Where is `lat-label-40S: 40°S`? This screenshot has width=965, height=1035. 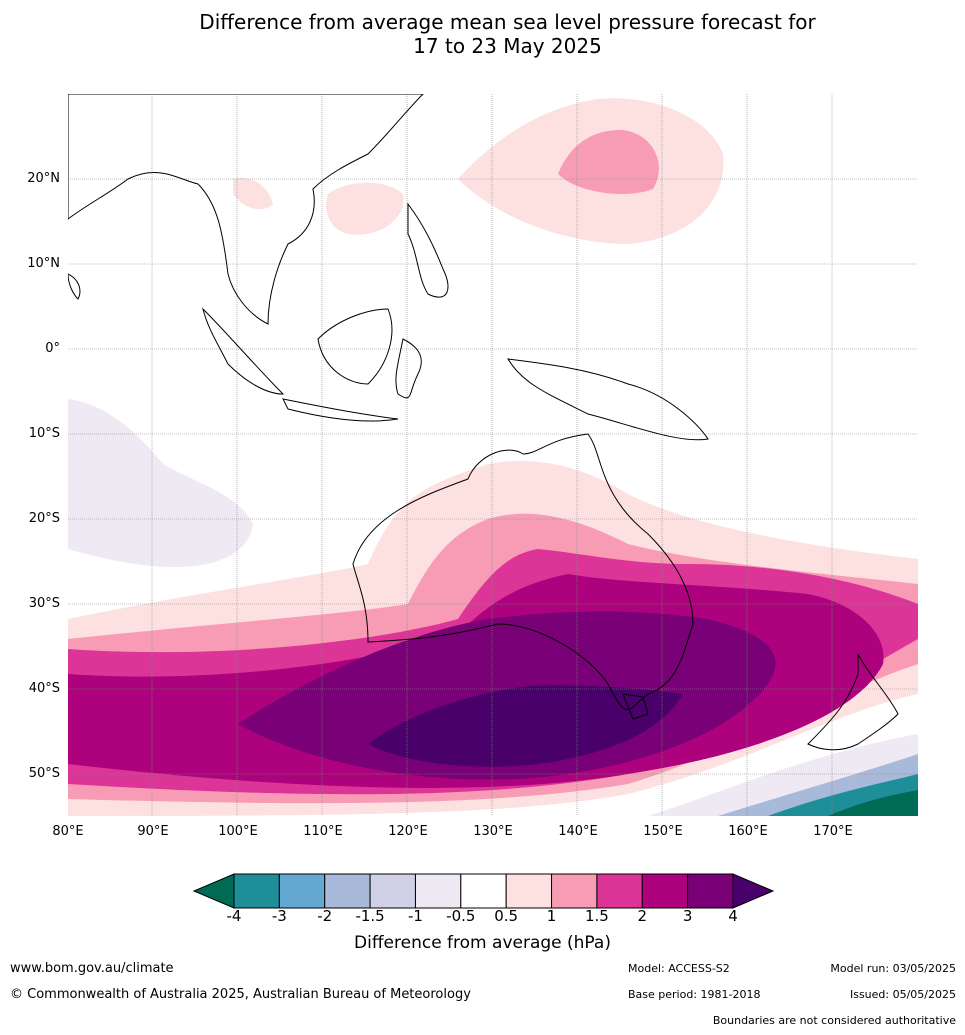
lat-label-40S: 40°S is located at coordinates (44, 688).